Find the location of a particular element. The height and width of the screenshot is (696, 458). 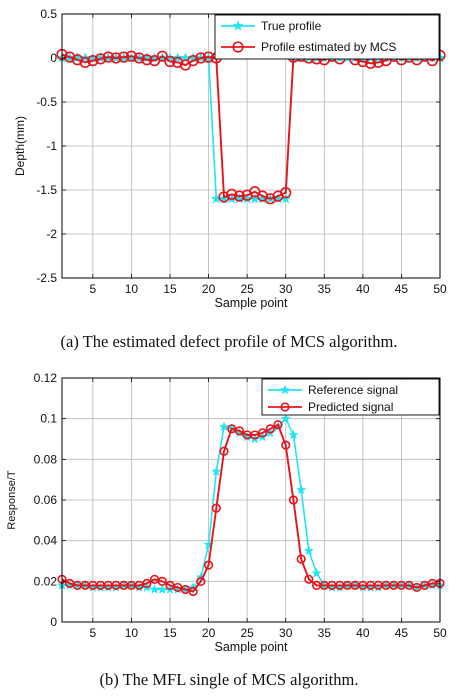

legend-label: Profile estimated by MCS is located at coordinates (328, 47).